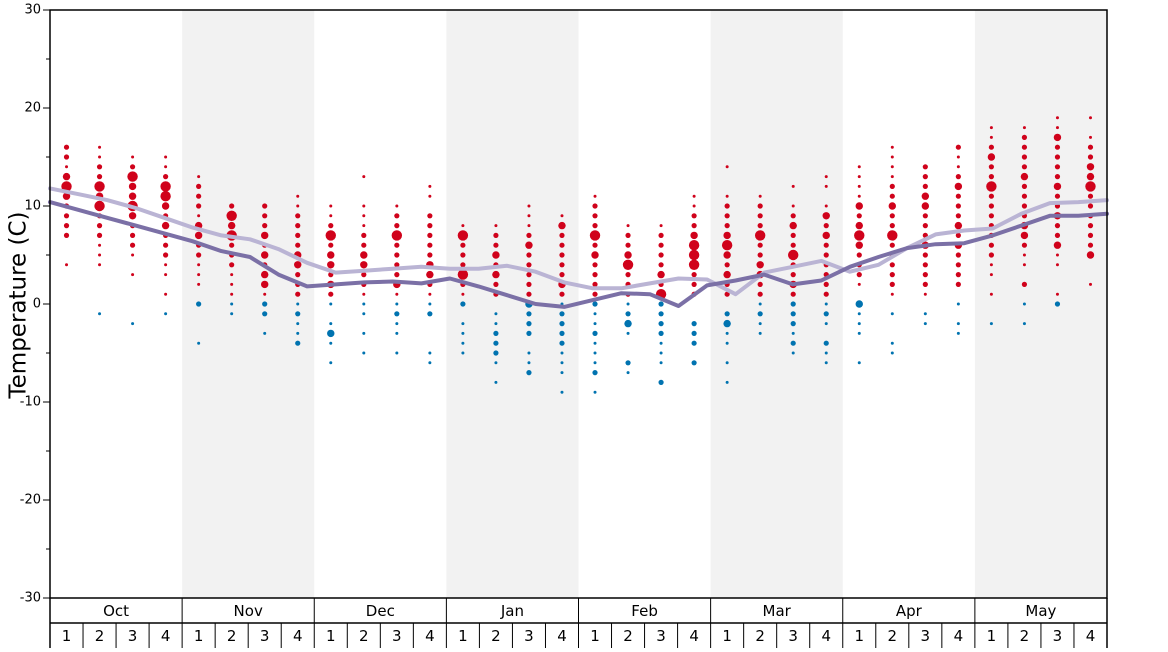  I want to click on y-tick-label: 20, so click(32, 108).